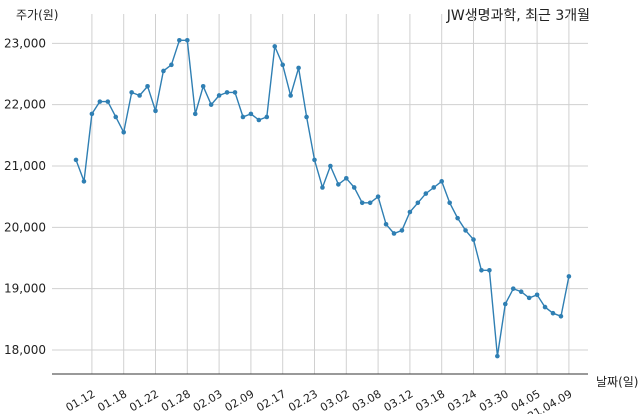 The height and width of the screenshot is (414, 640). What do you see at coordinates (25, 43) in the screenshot?
I see `y-tick-label: 23,000` at bounding box center [25, 43].